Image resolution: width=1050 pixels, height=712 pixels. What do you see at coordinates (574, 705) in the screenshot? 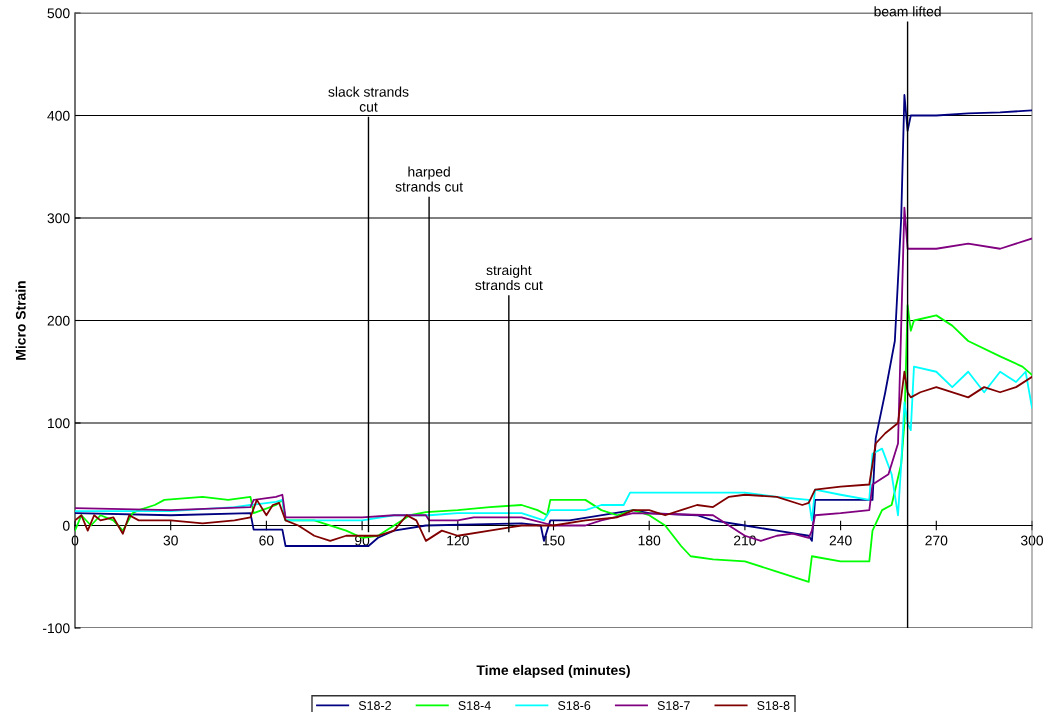
I see `legend-label: S18-6` at bounding box center [574, 705].